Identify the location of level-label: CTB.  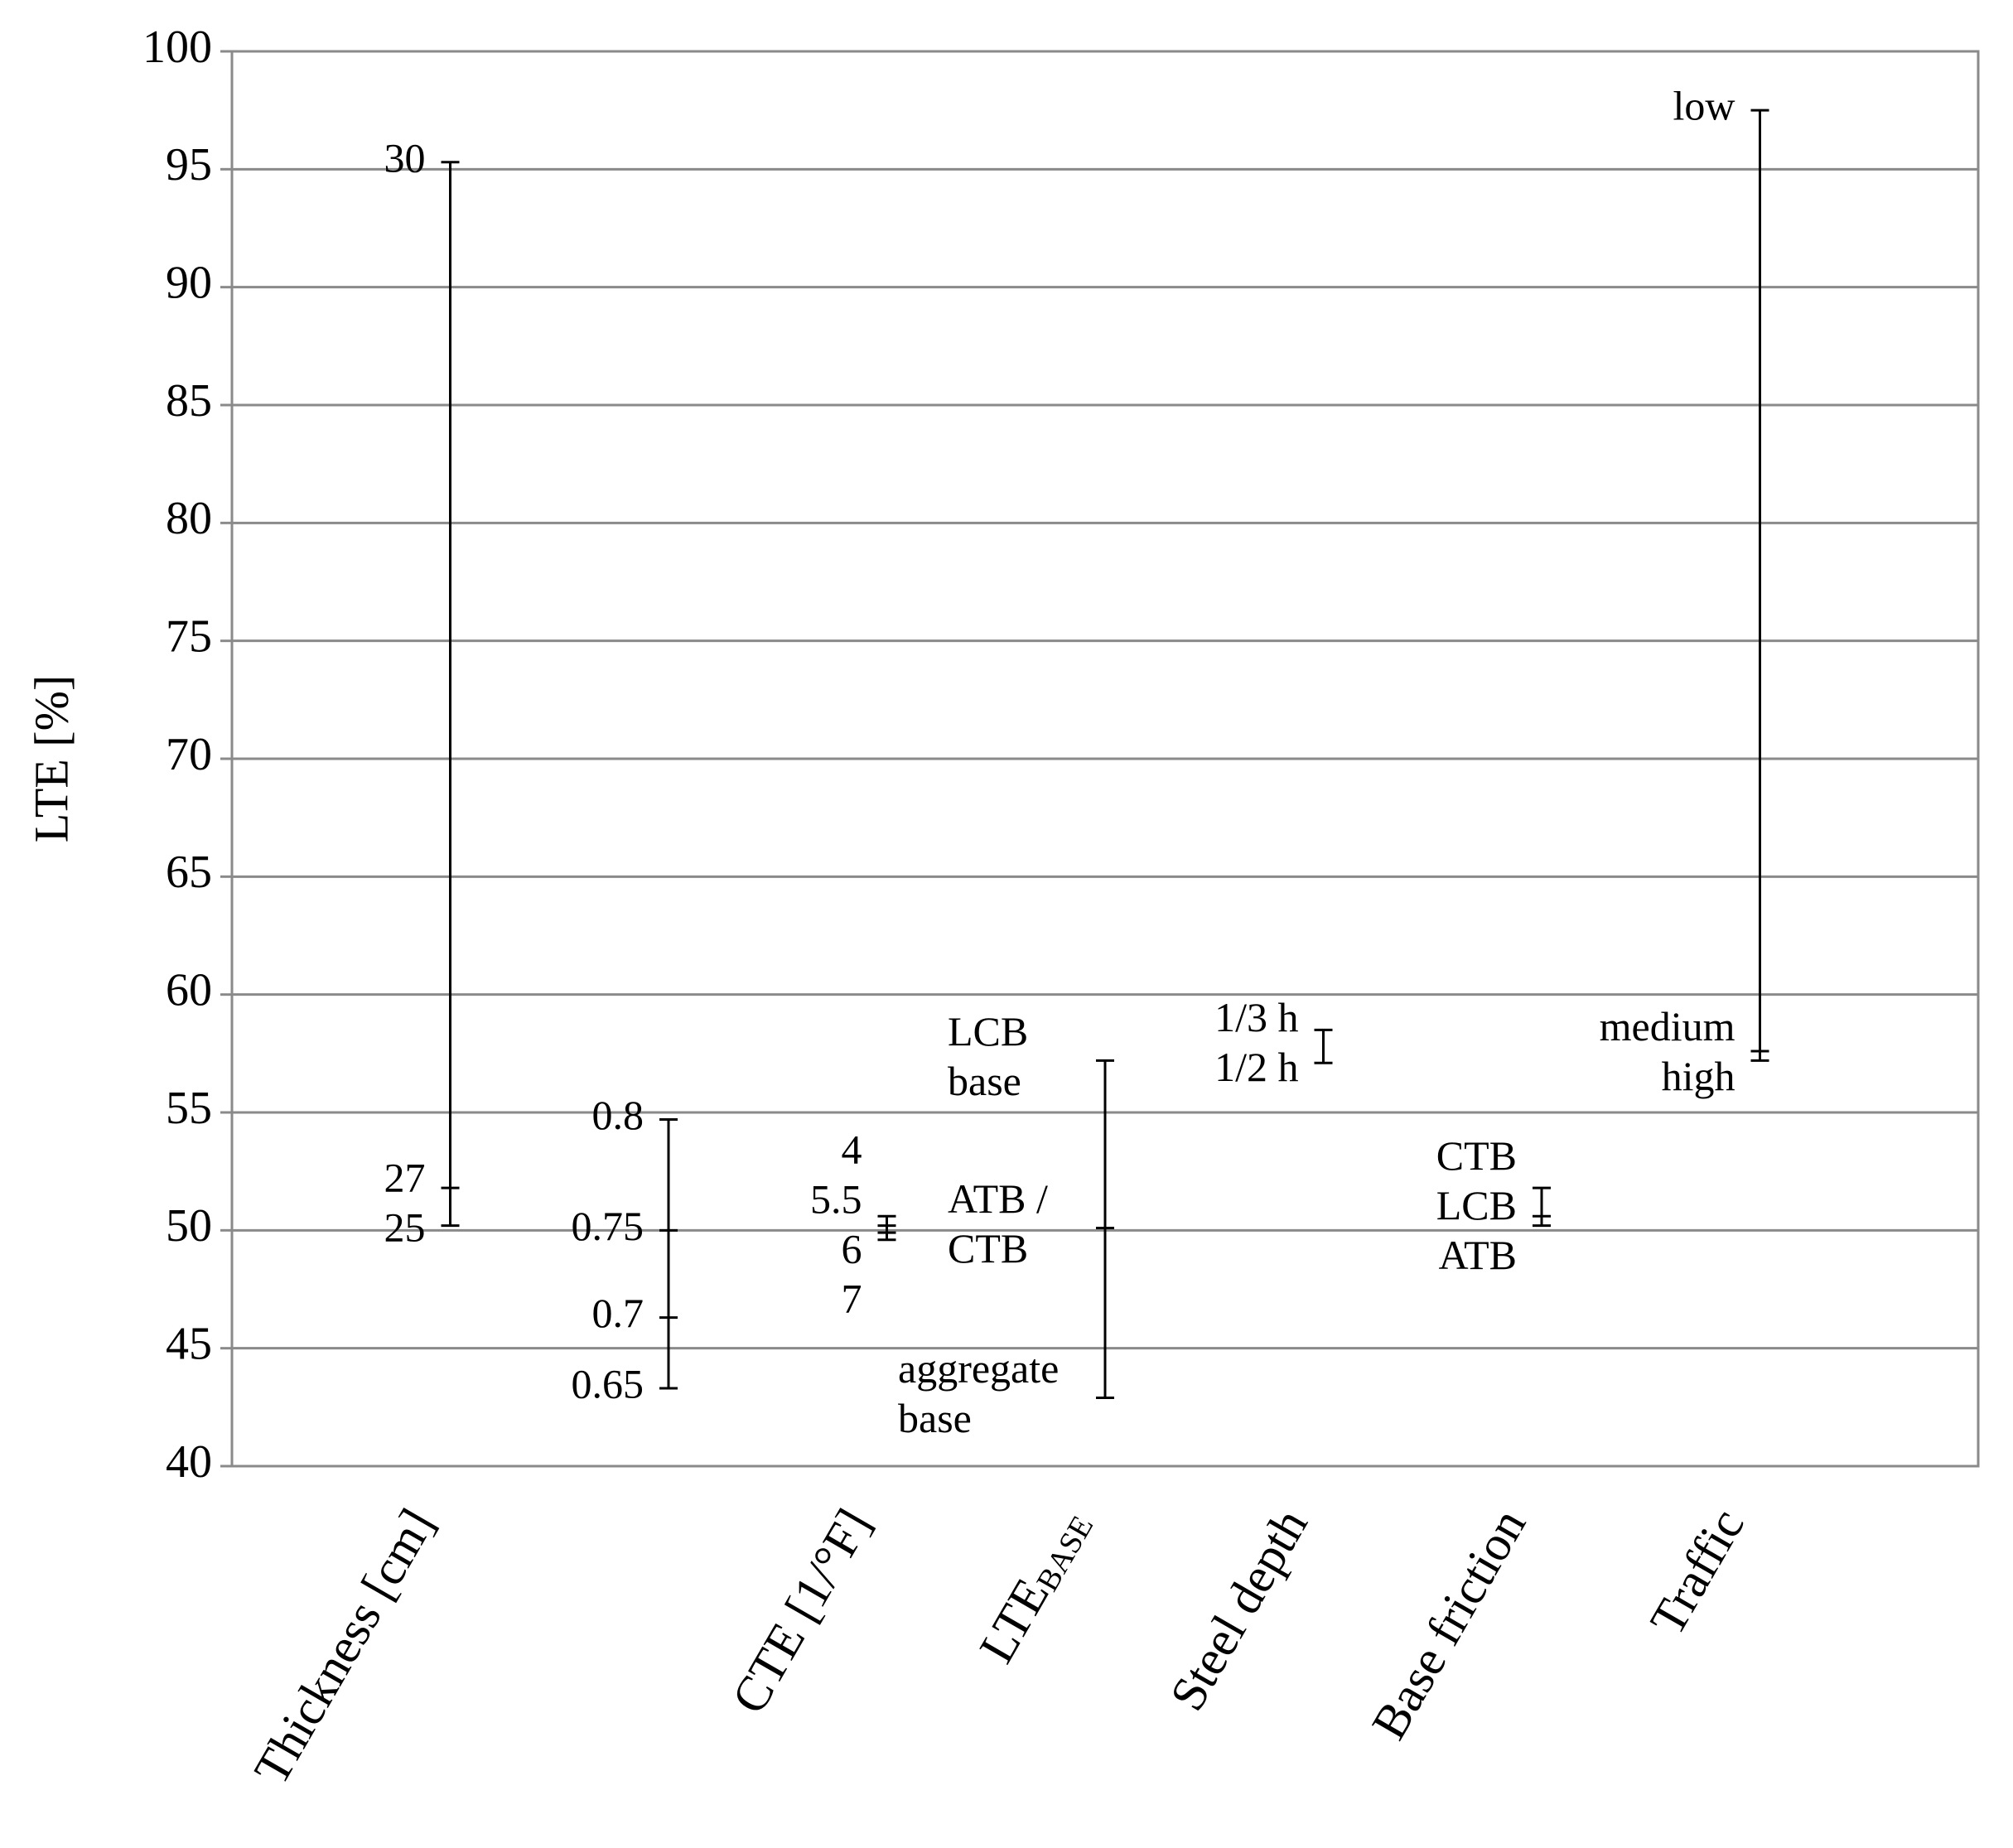
(1476, 1155).